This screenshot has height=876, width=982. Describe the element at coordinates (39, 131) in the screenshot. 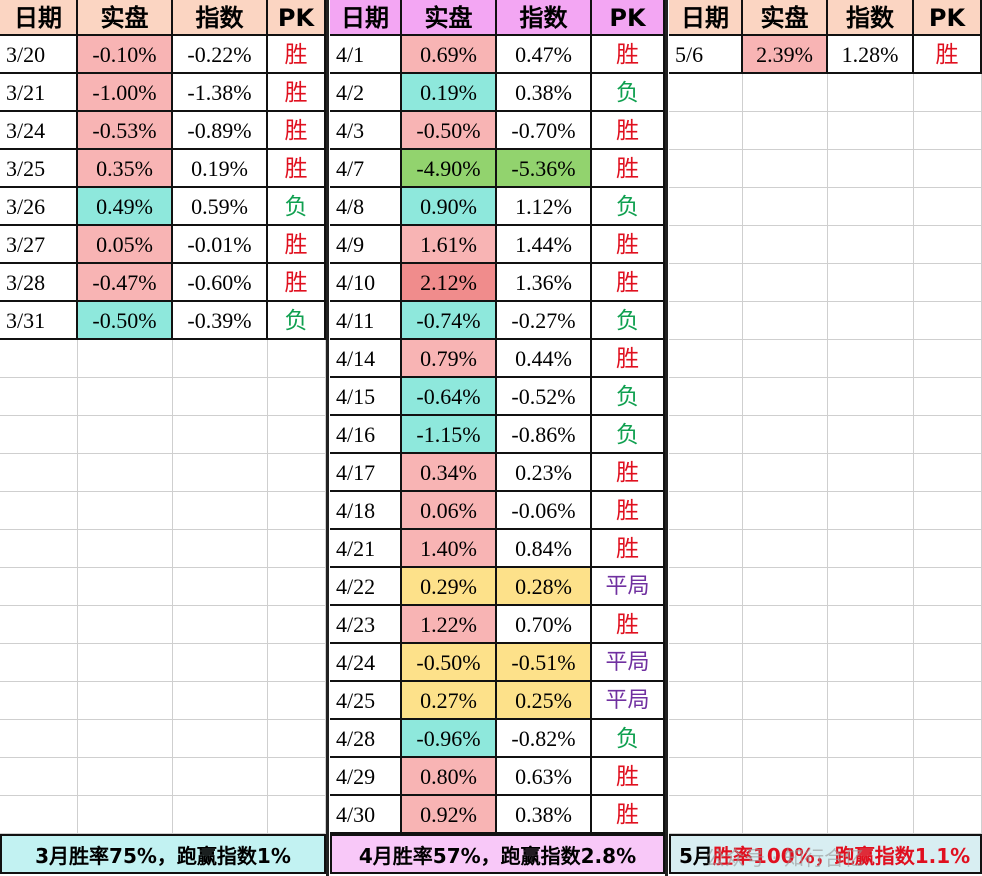

I see `date-cell: 3/24` at that location.